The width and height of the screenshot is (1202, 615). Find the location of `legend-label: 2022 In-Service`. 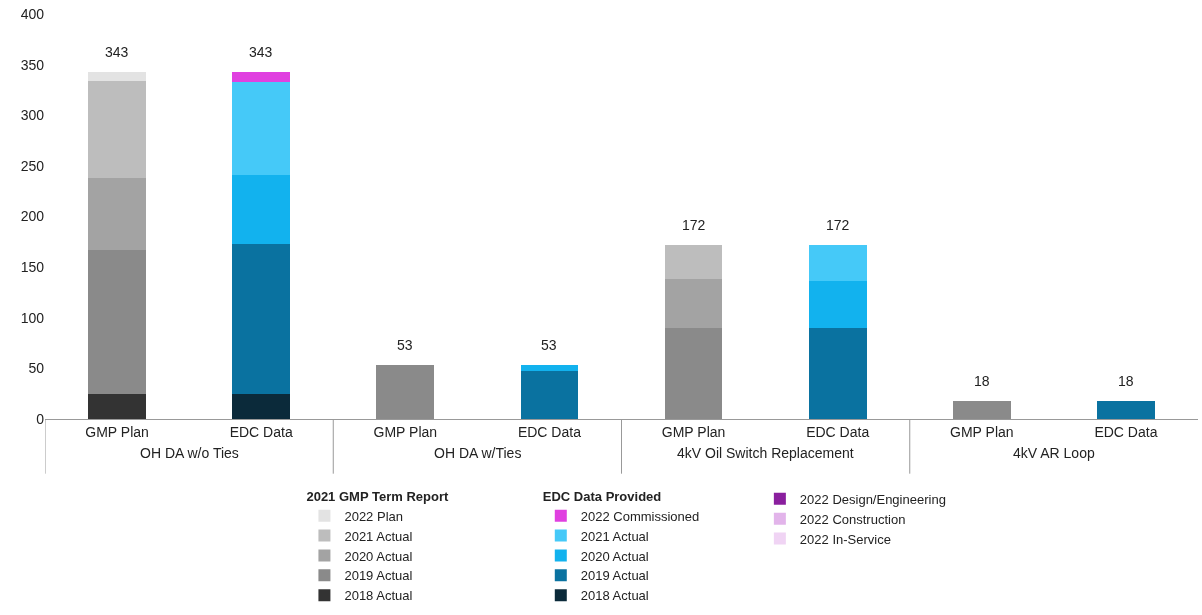

legend-label: 2022 In-Service is located at coordinates (845, 539).